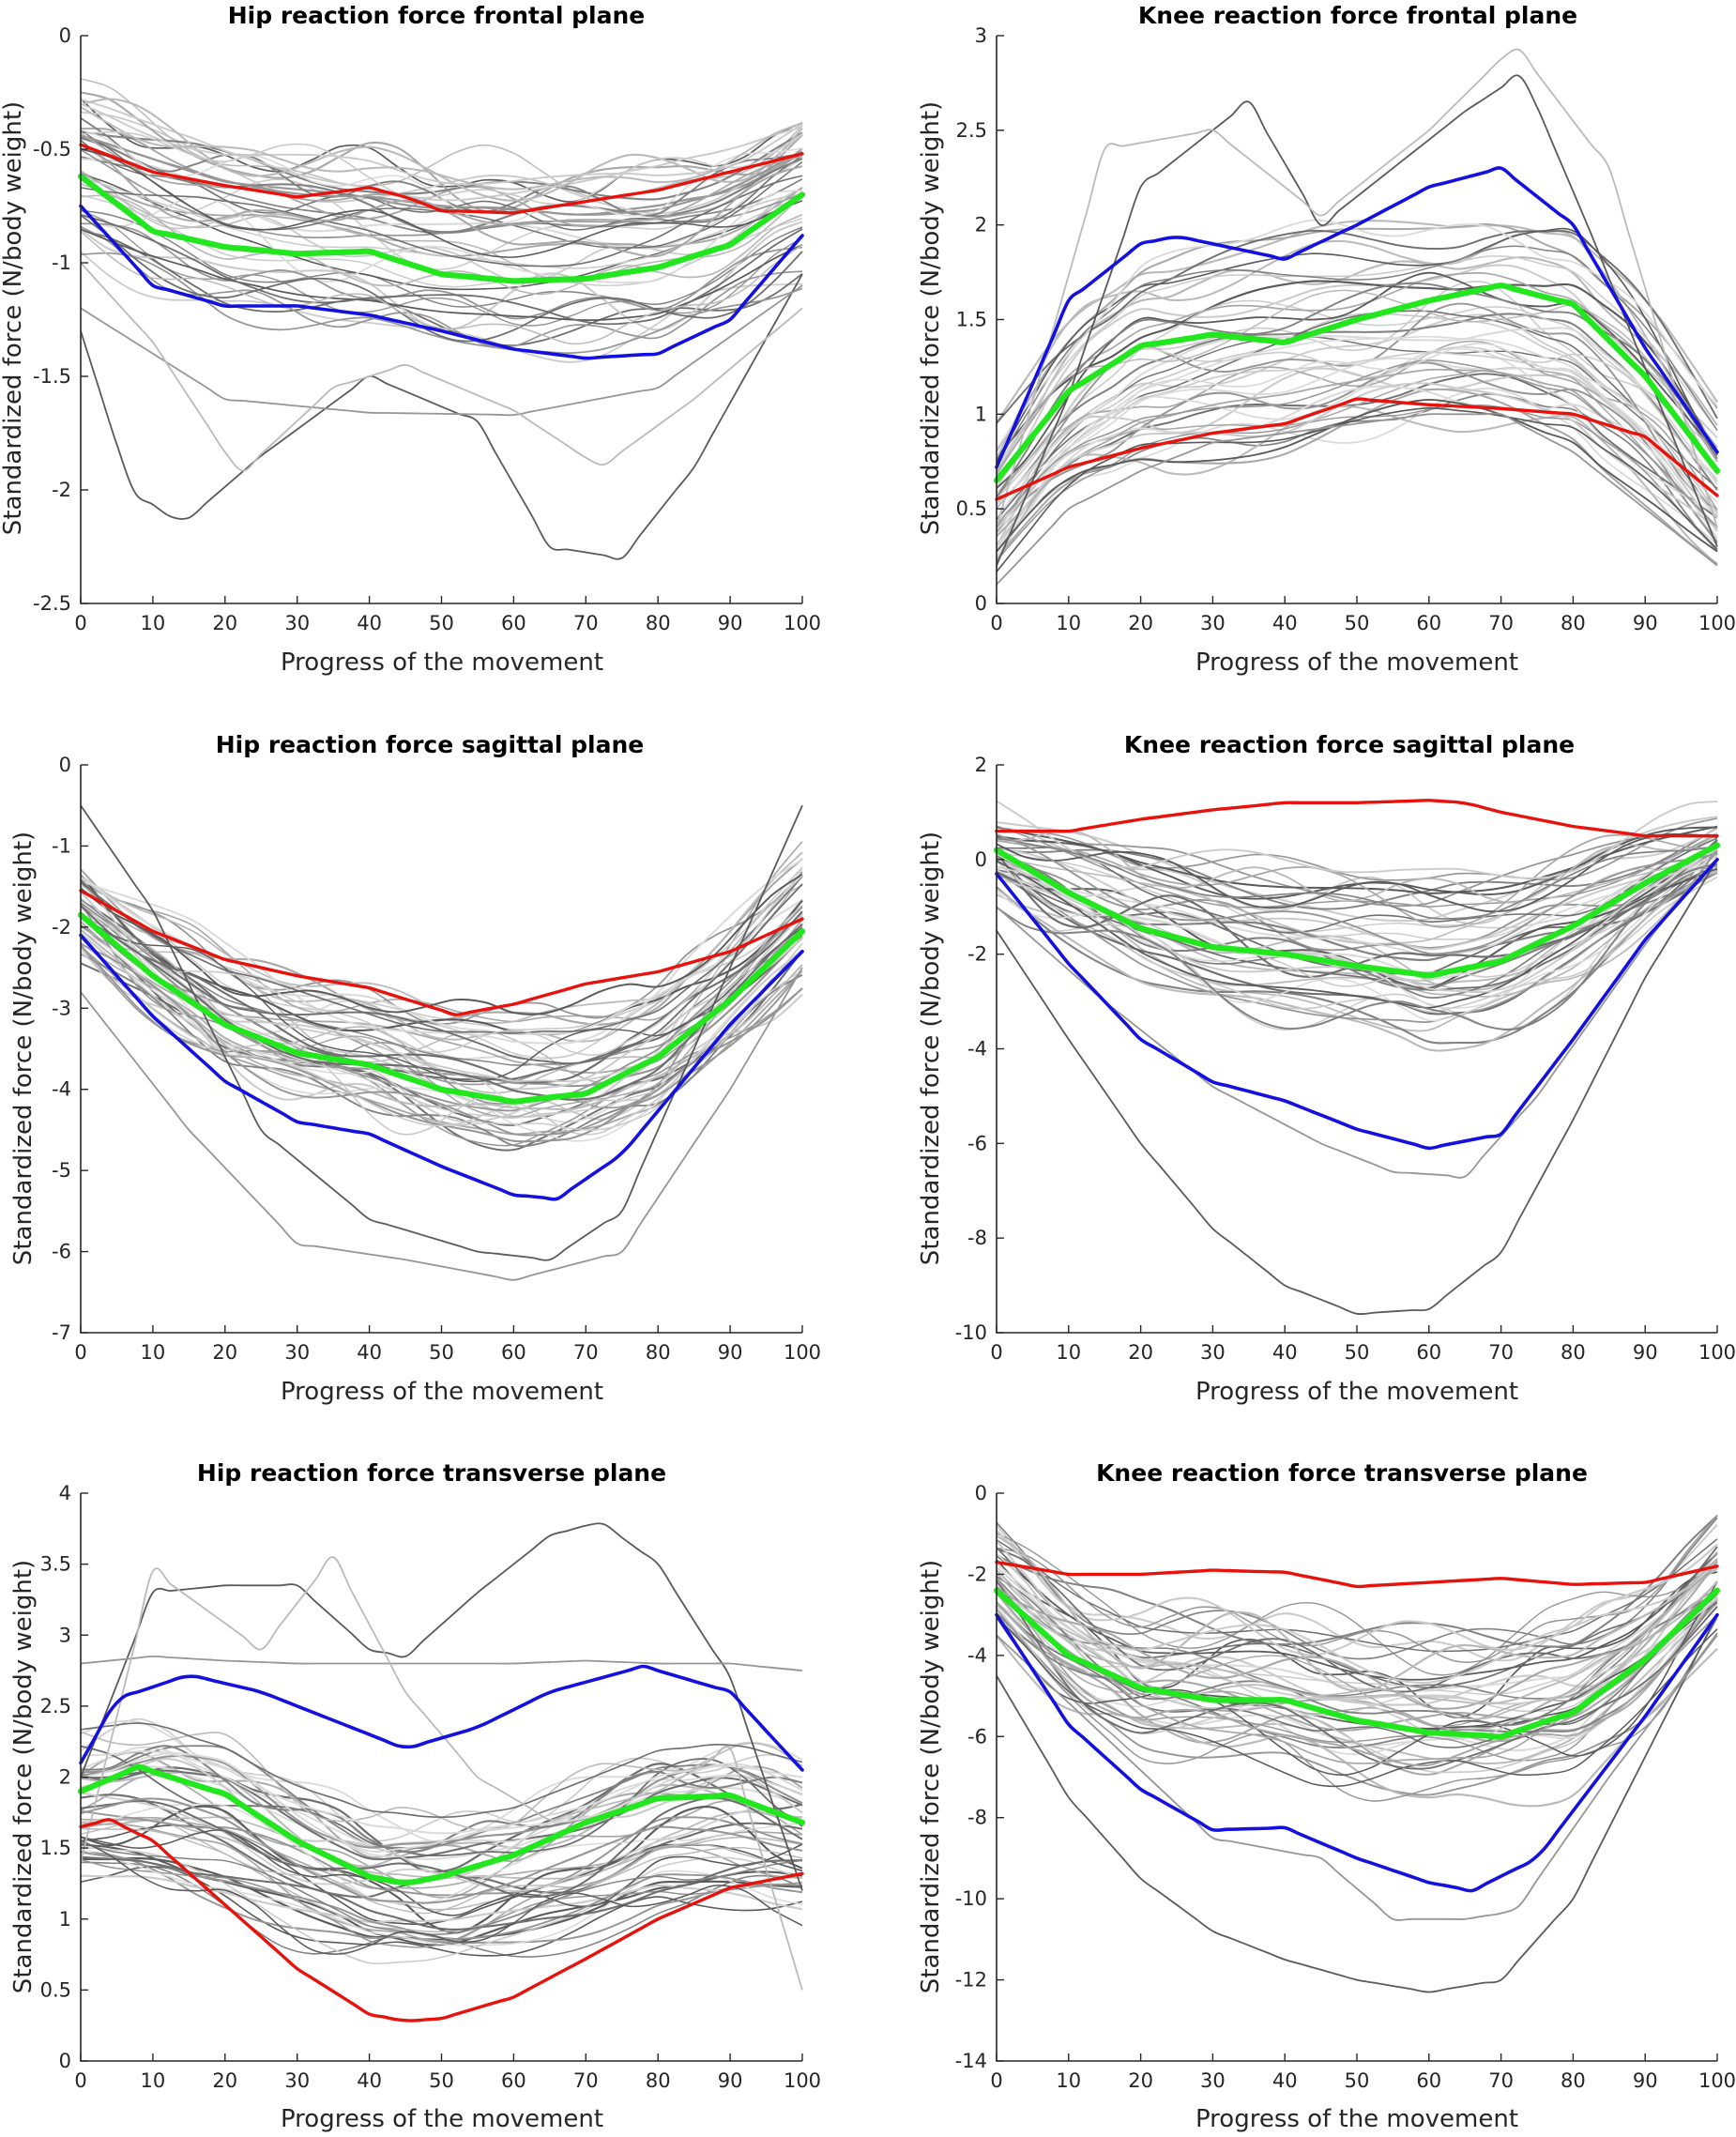 The width and height of the screenshot is (1736, 2137). Describe the element at coordinates (971, 2061) in the screenshot. I see `y-tick-label: -14` at that location.